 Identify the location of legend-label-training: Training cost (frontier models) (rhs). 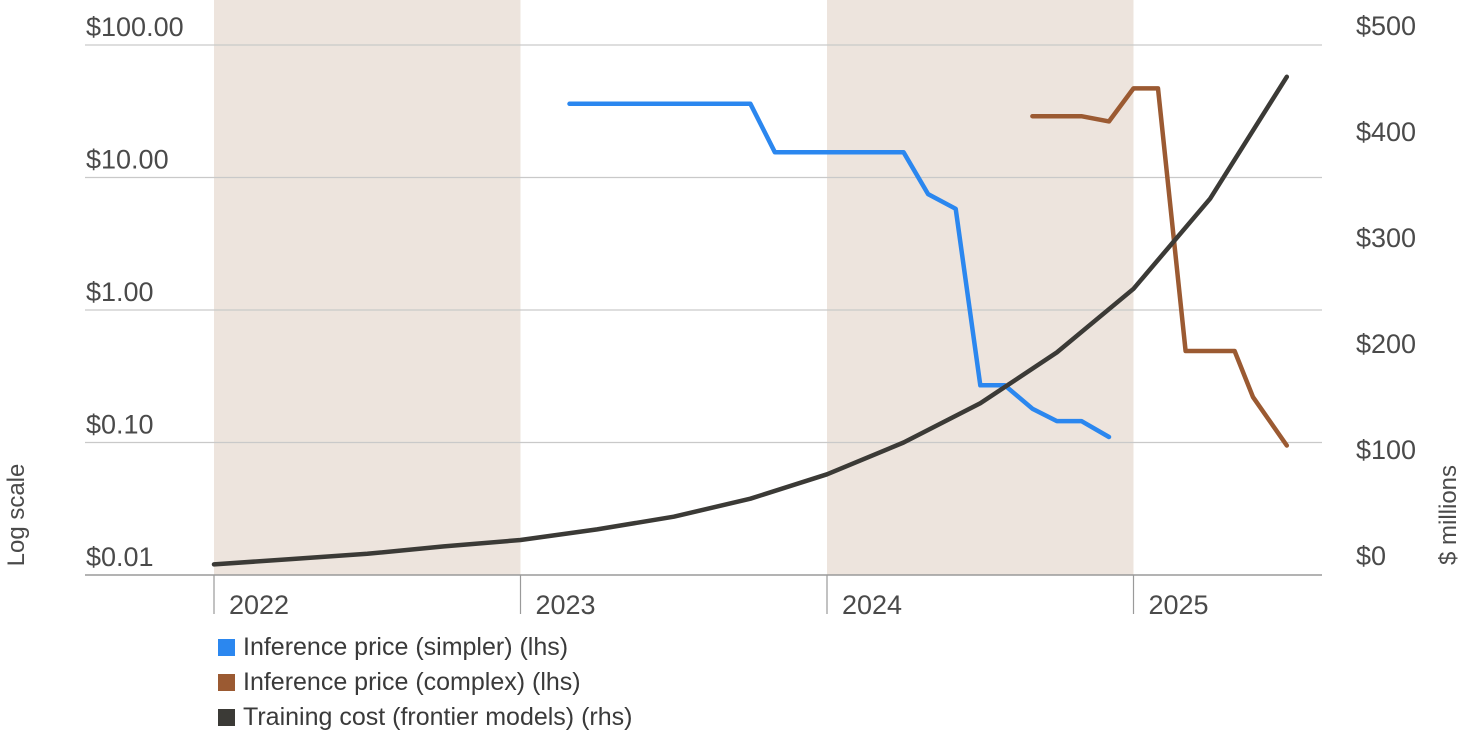
(438, 717).